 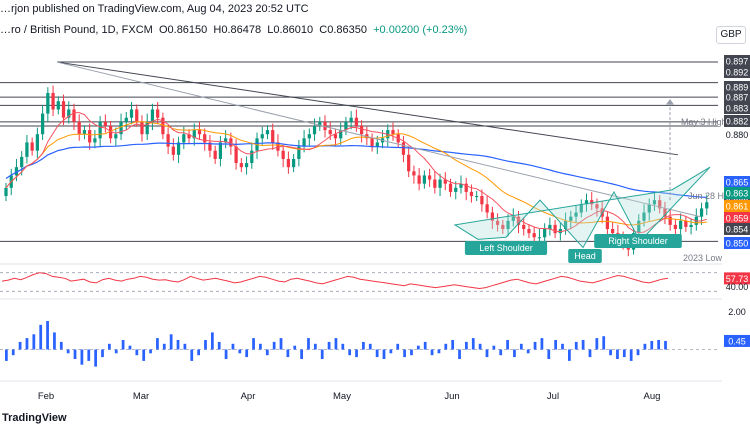 What do you see at coordinates (737, 278) in the screenshot?
I see `rsi-value-bg` at bounding box center [737, 278].